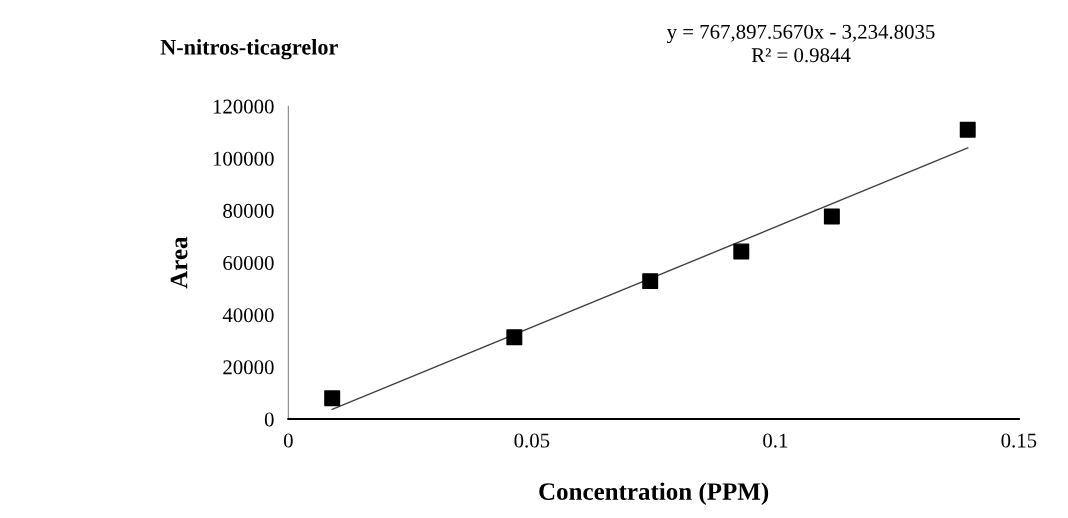  Describe the element at coordinates (1019, 440) in the screenshot. I see `x-tick-label: 0.15` at that location.